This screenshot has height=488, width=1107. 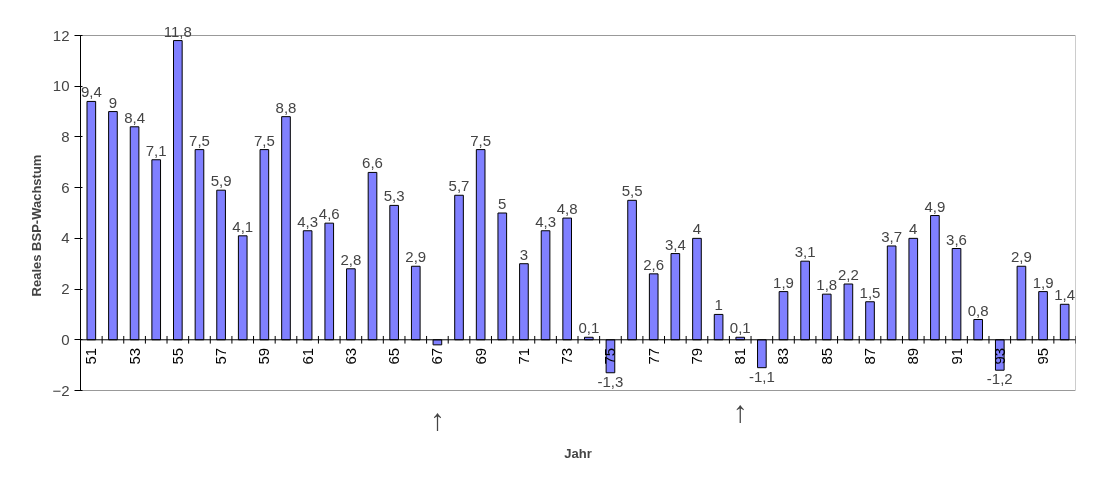 What do you see at coordinates (264, 356) in the screenshot?
I see `x-tick-label: 59` at bounding box center [264, 356].